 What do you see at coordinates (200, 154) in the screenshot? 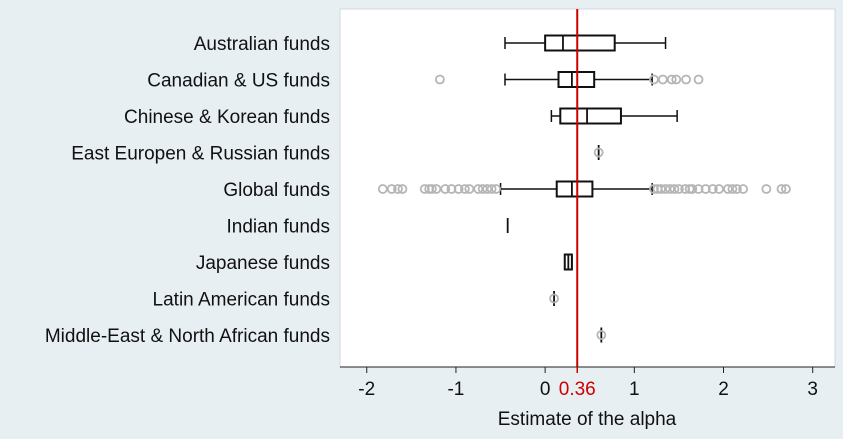
I see `category-label: East Europen & Russian funds` at bounding box center [200, 154].